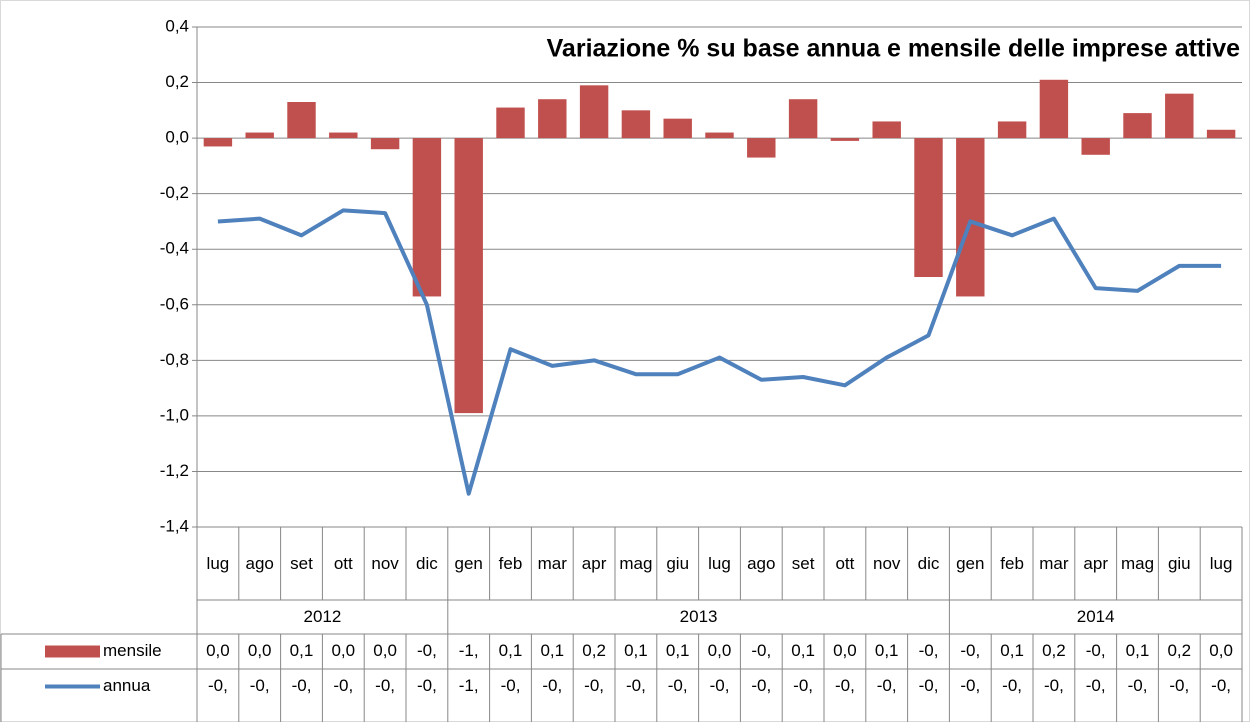 The width and height of the screenshot is (1250, 722). I want to click on year-label: 2014, so click(1095, 616).